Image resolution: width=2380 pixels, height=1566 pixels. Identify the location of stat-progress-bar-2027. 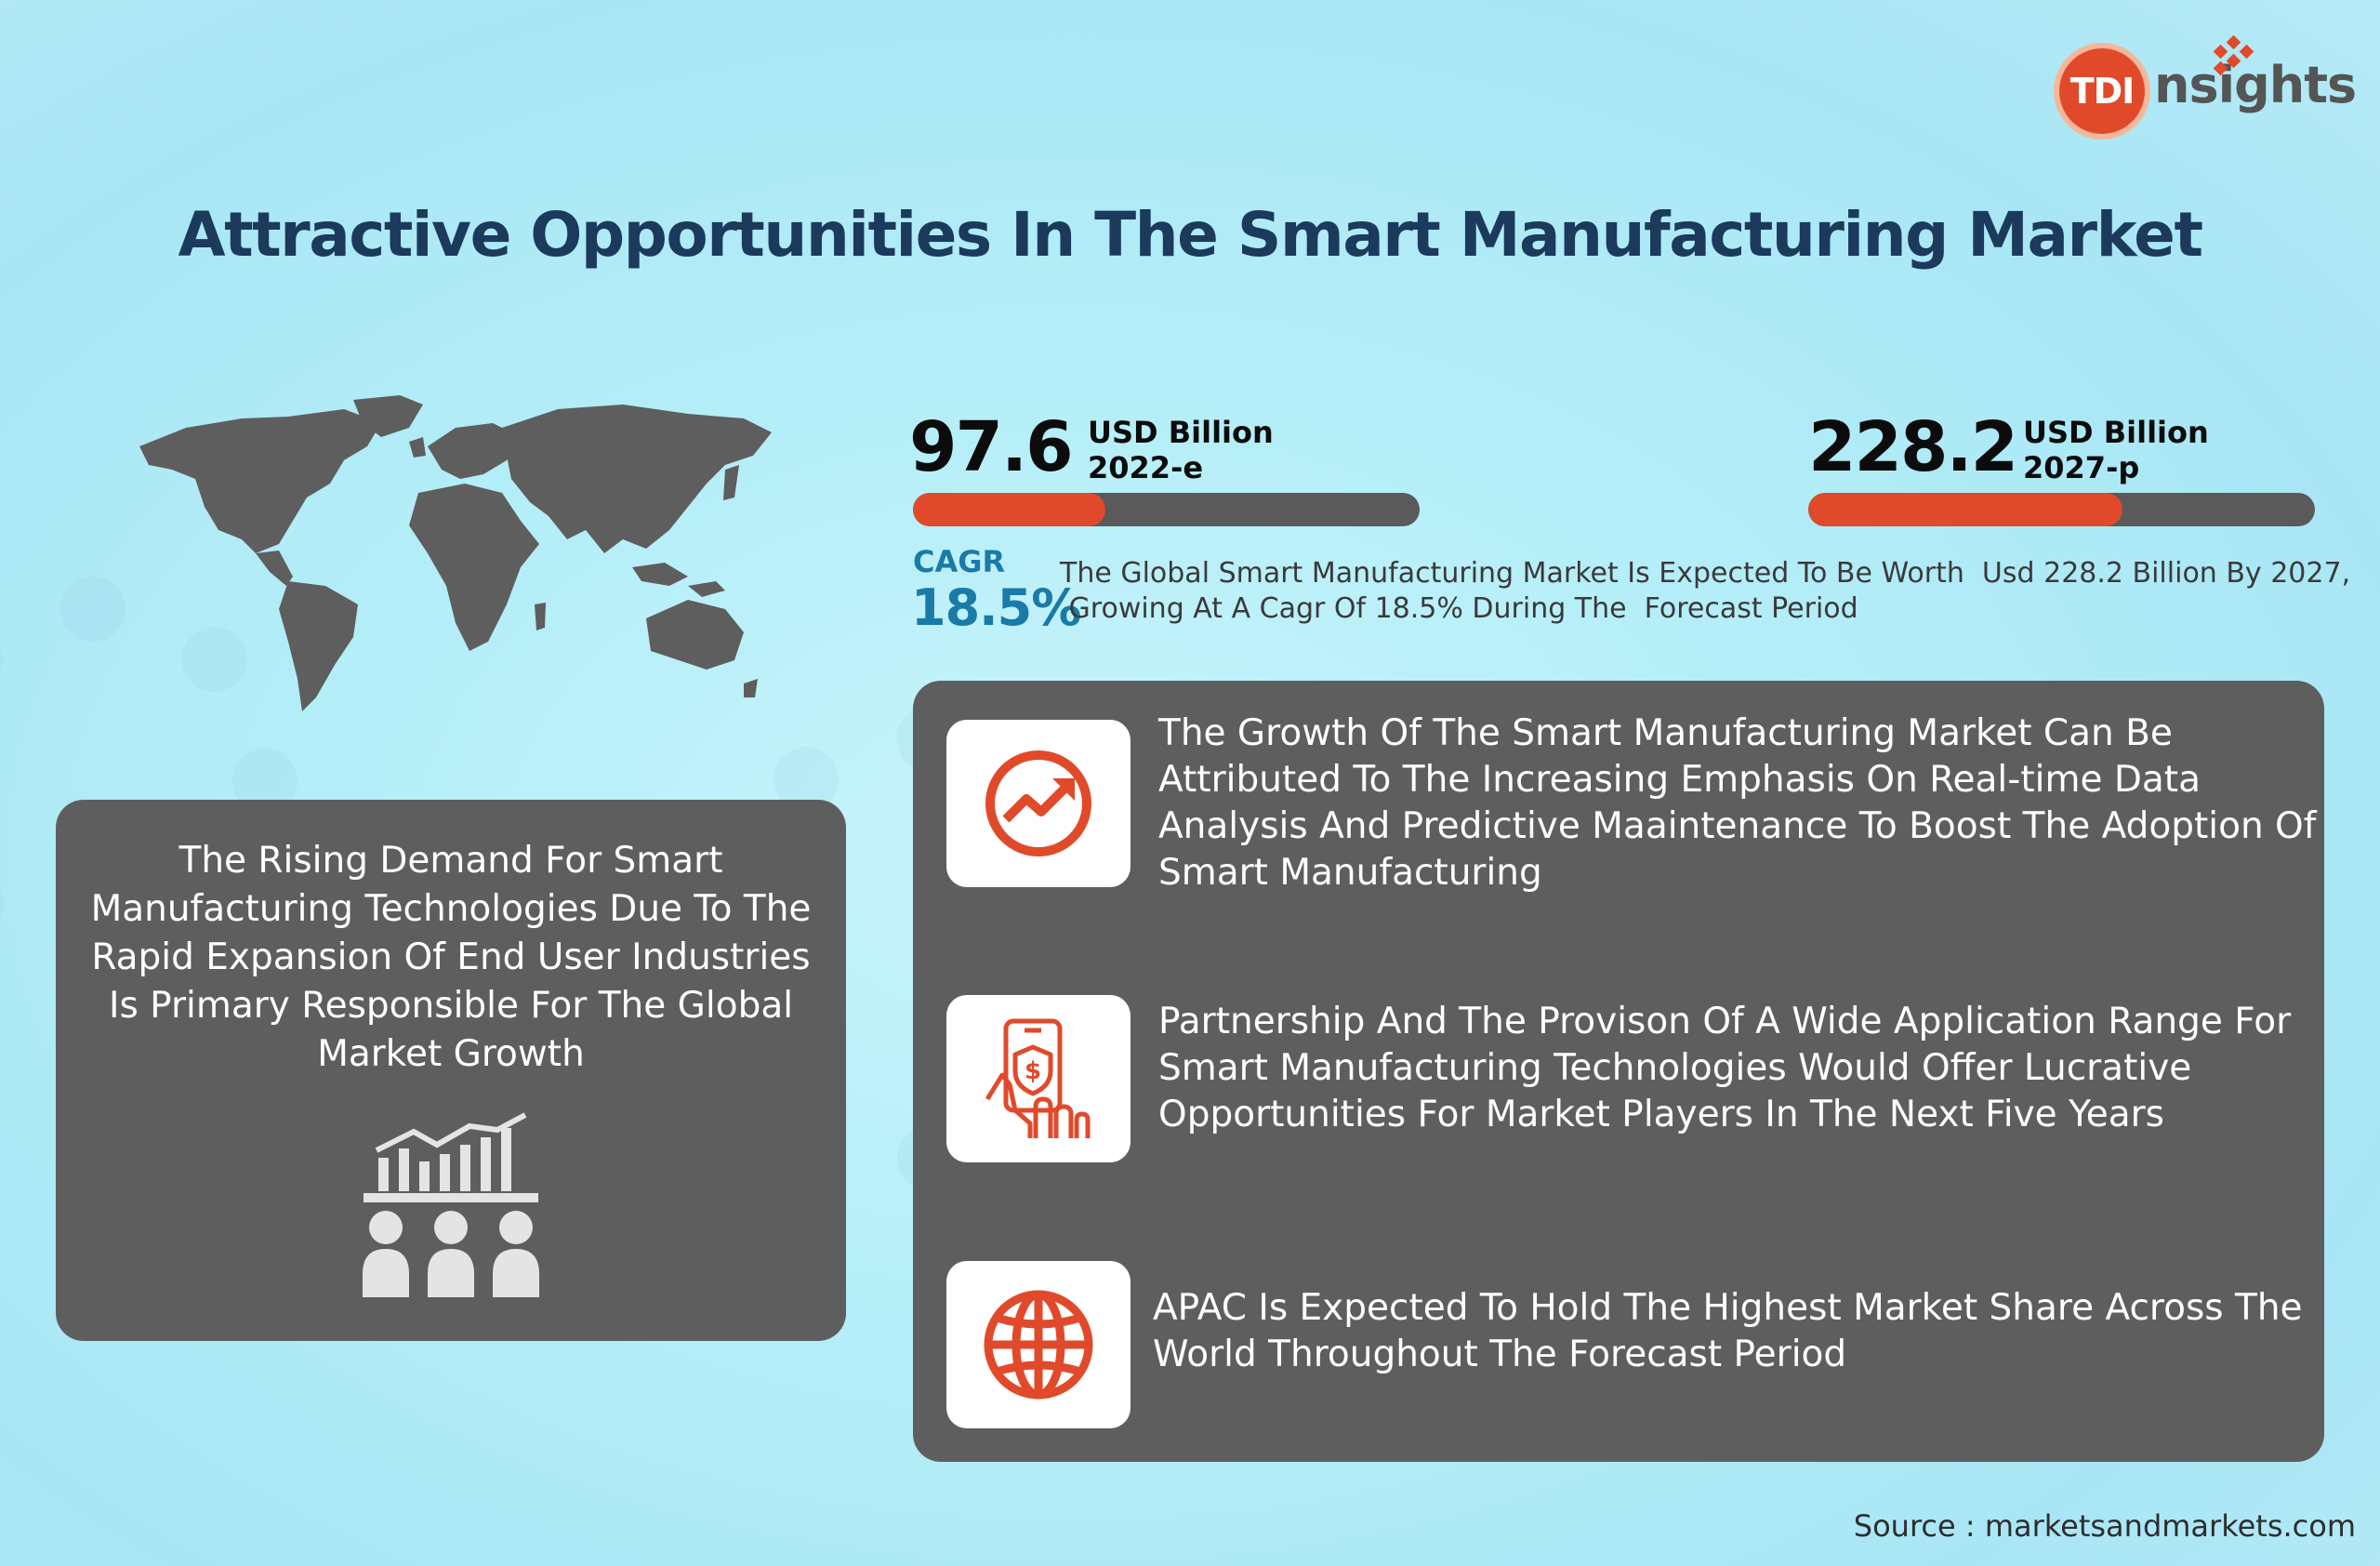
(2061, 510).